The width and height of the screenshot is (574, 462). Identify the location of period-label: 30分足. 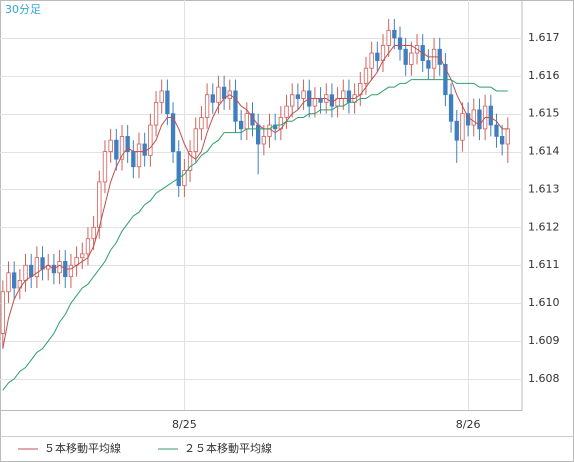
(23, 9).